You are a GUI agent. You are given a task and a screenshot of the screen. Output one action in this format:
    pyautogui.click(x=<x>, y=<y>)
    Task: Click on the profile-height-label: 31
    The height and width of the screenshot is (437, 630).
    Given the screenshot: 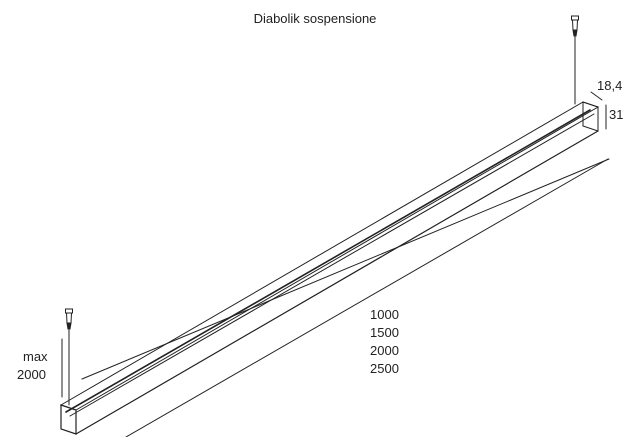 What is the action you would take?
    pyautogui.click(x=616, y=114)
    